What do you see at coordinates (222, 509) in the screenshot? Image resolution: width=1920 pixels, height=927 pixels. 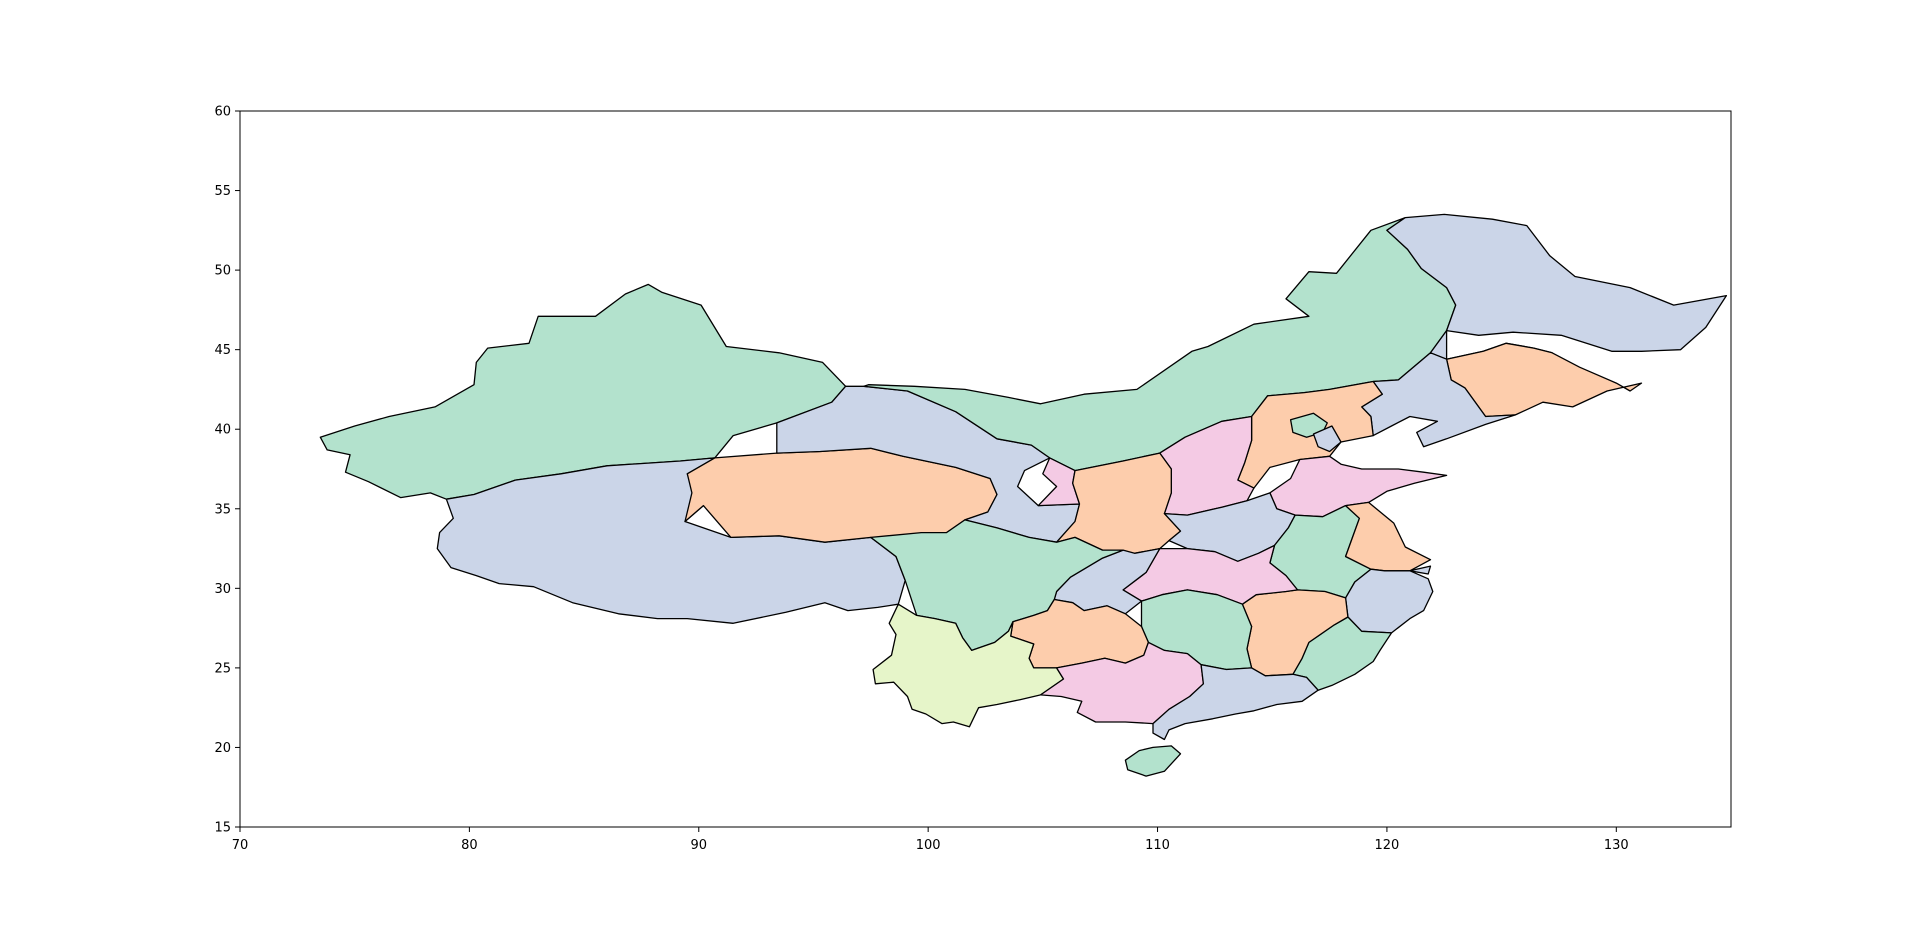 I see `y-tick-label: 35` at bounding box center [222, 509].